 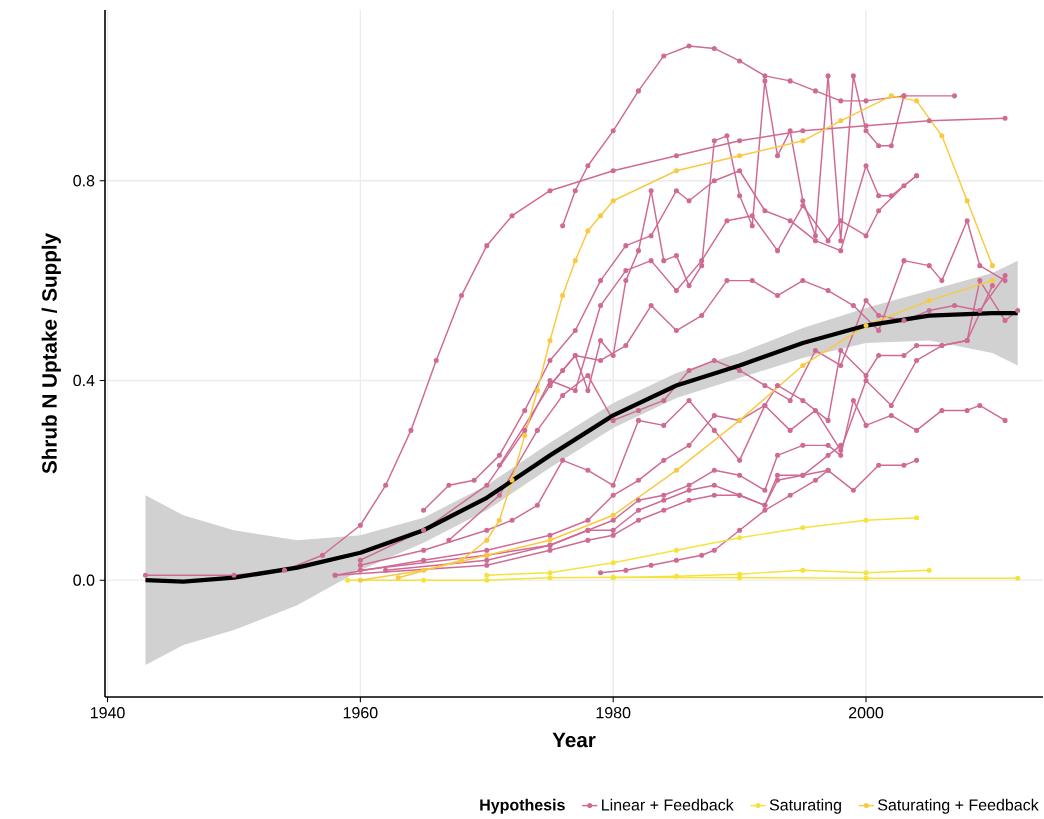 What do you see at coordinates (360, 713) in the screenshot?
I see `x-tick-label: 1960` at bounding box center [360, 713].